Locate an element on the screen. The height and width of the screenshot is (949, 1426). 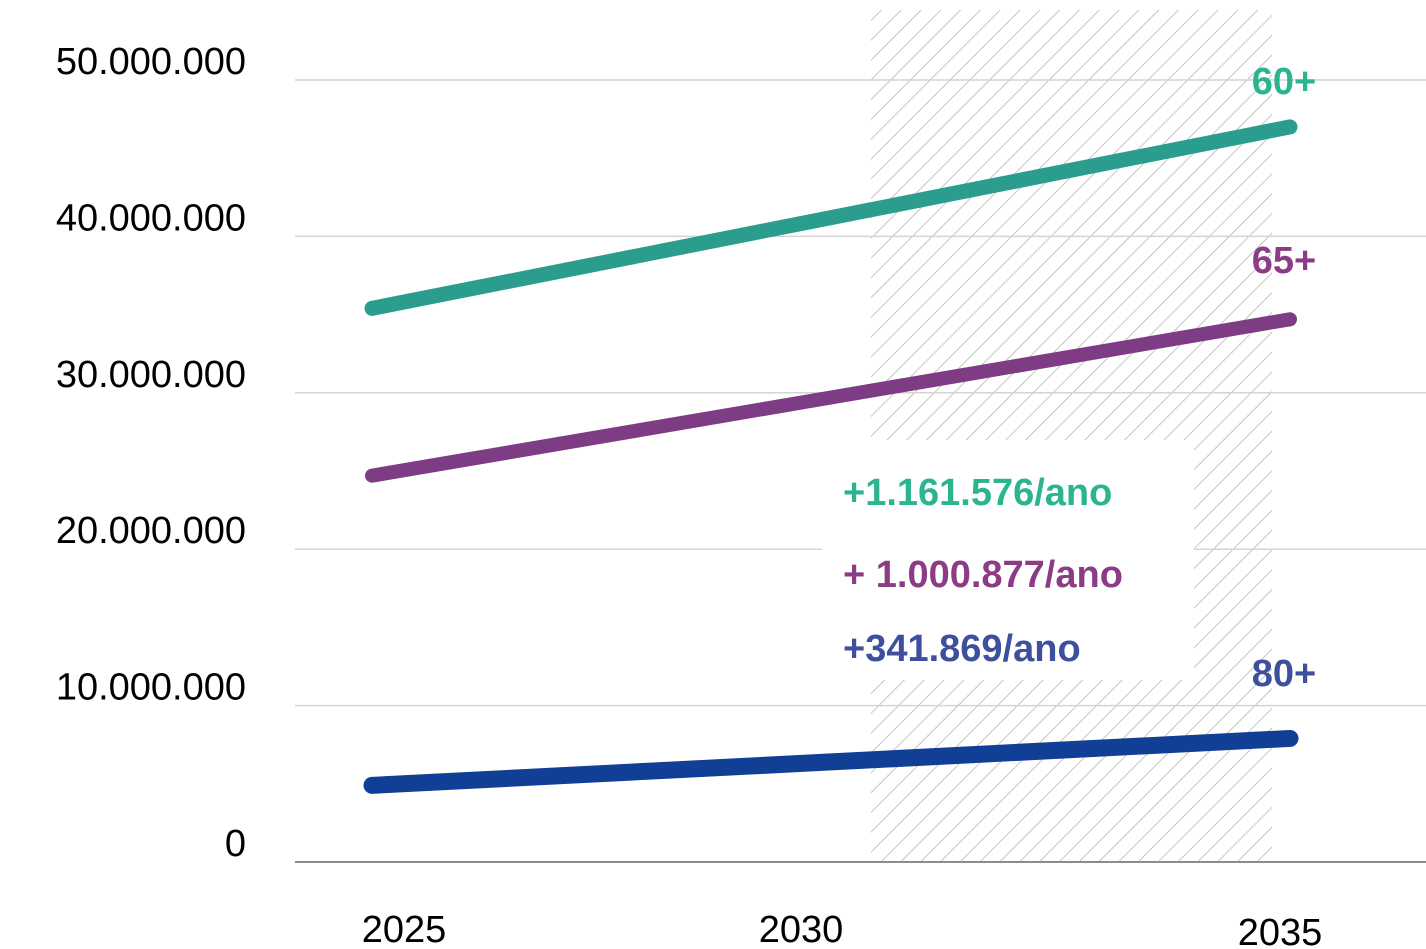
series-label: 80+ is located at coordinates (1284, 674).